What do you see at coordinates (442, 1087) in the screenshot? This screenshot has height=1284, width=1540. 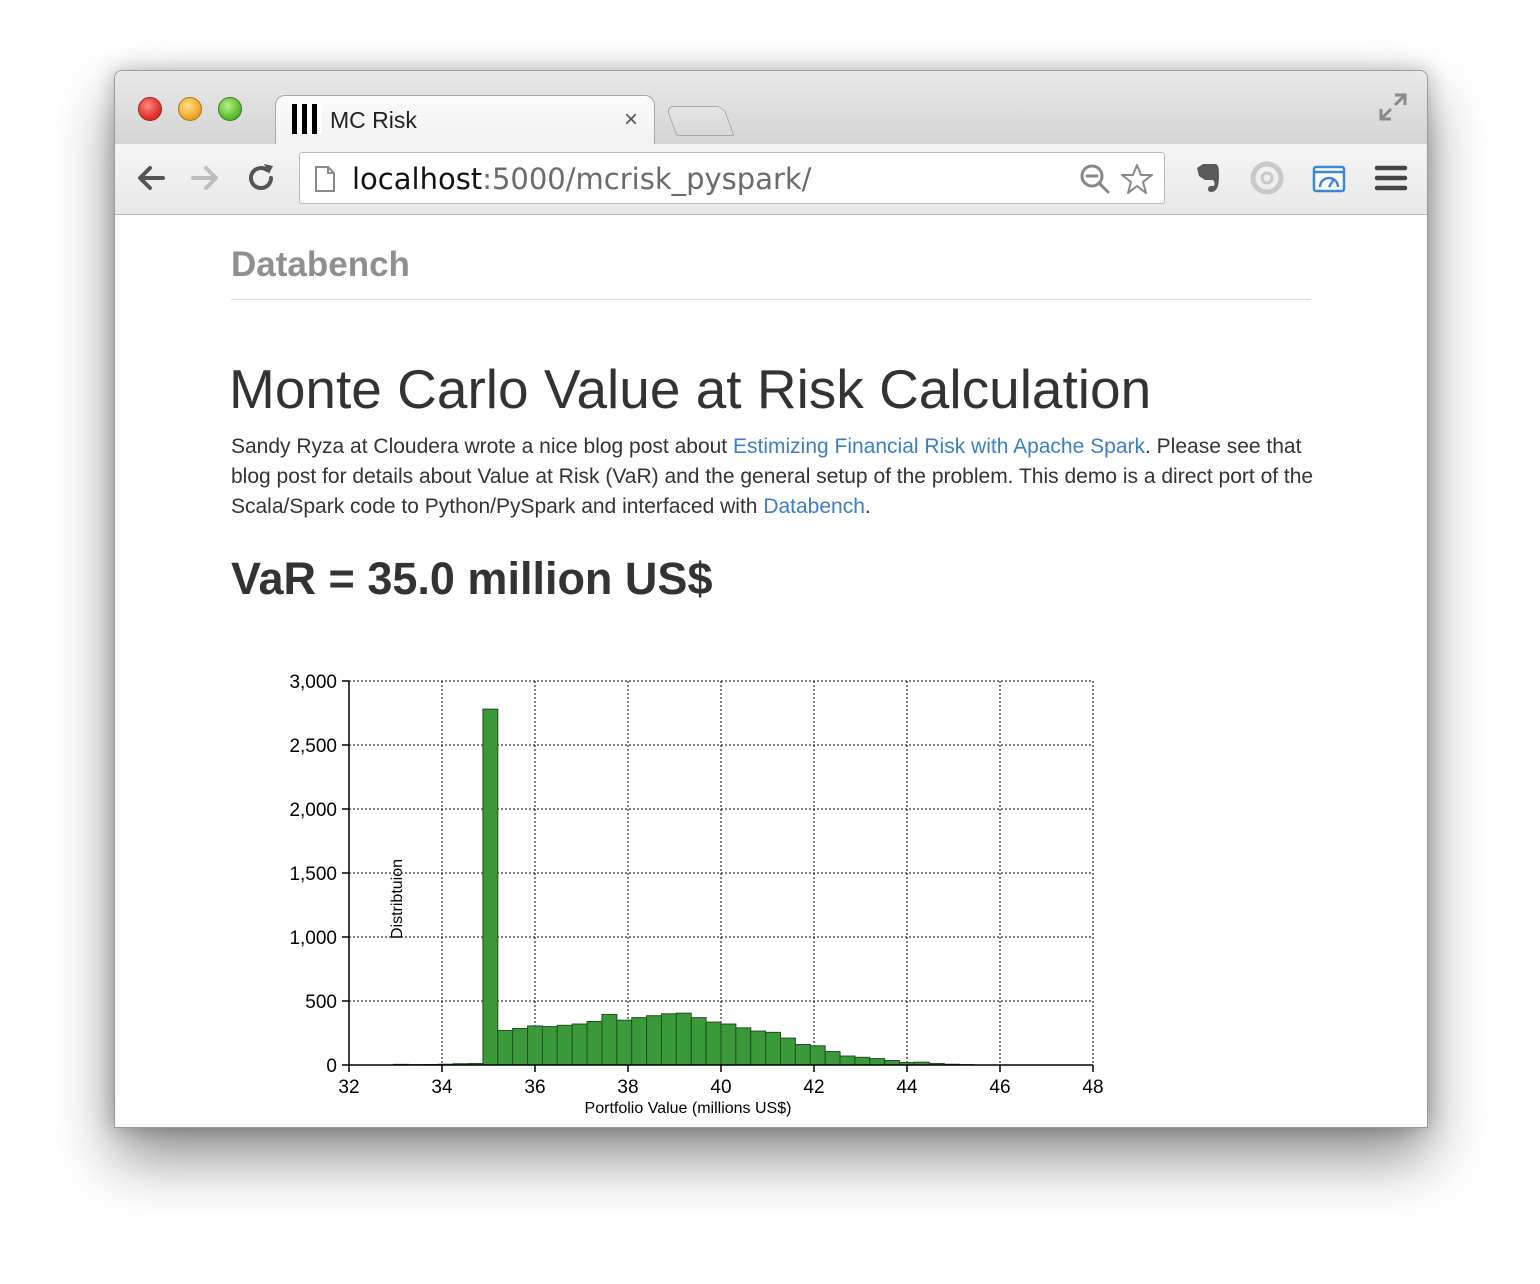 I see `x-tick-label: 34` at bounding box center [442, 1087].